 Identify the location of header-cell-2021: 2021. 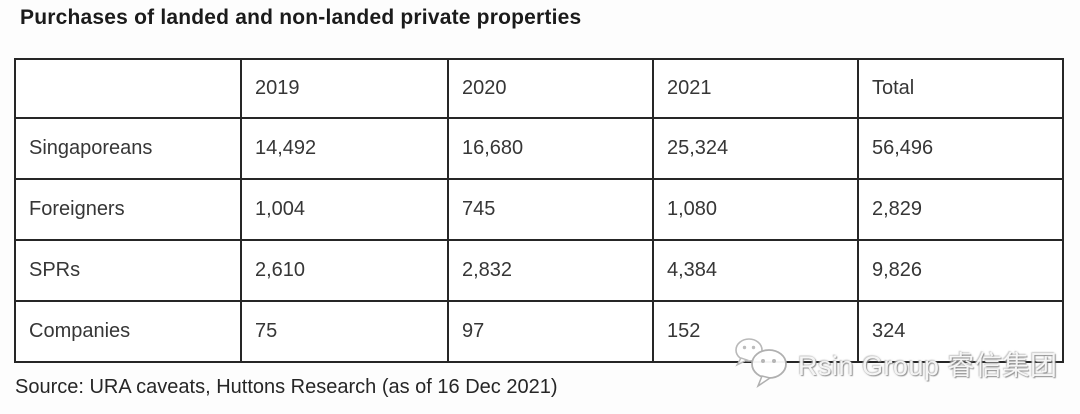
(755, 88).